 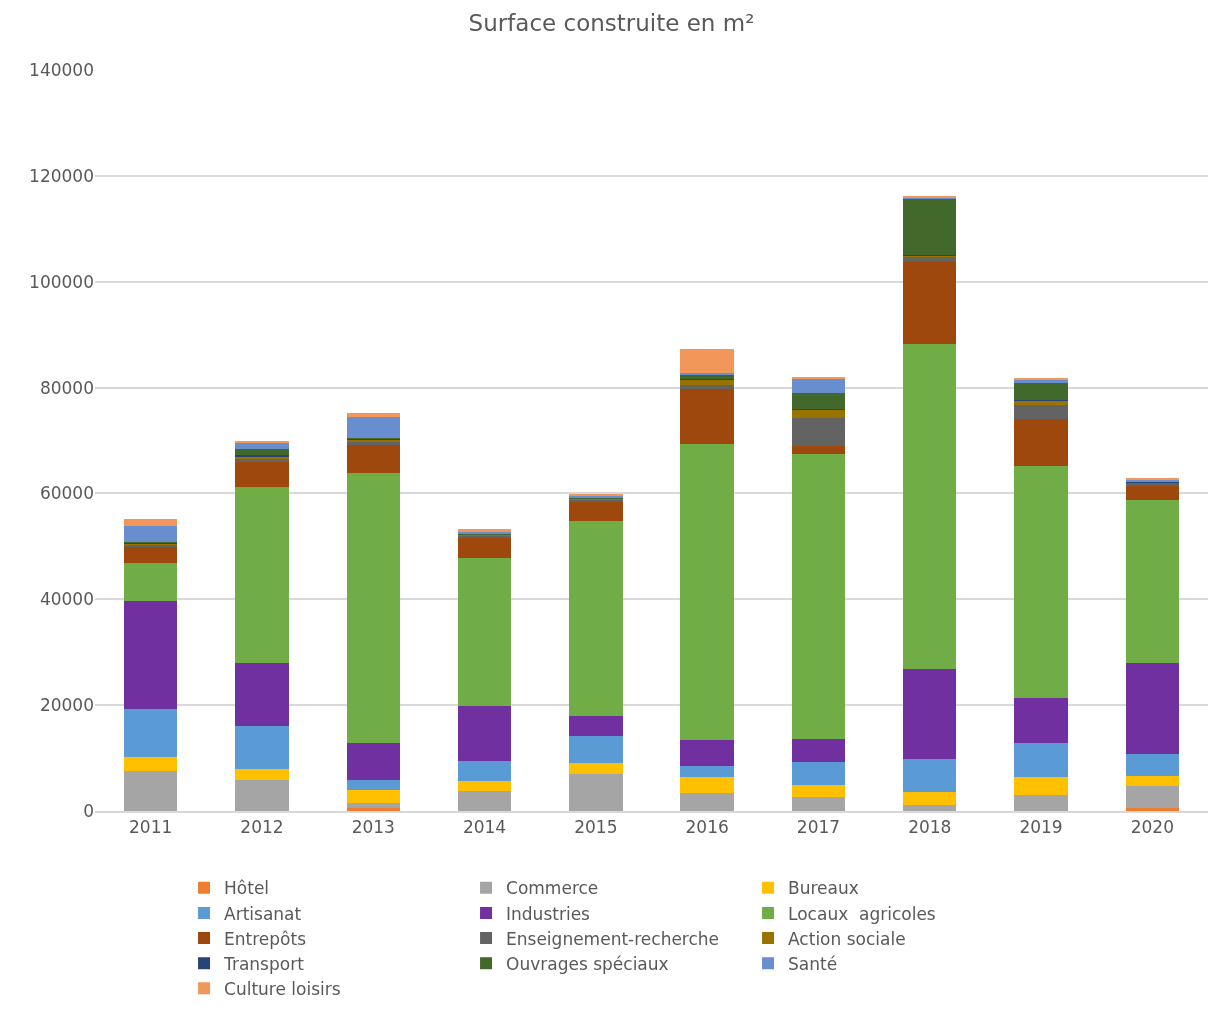 I want to click on y-tick-label: 0, so click(x=88, y=810).